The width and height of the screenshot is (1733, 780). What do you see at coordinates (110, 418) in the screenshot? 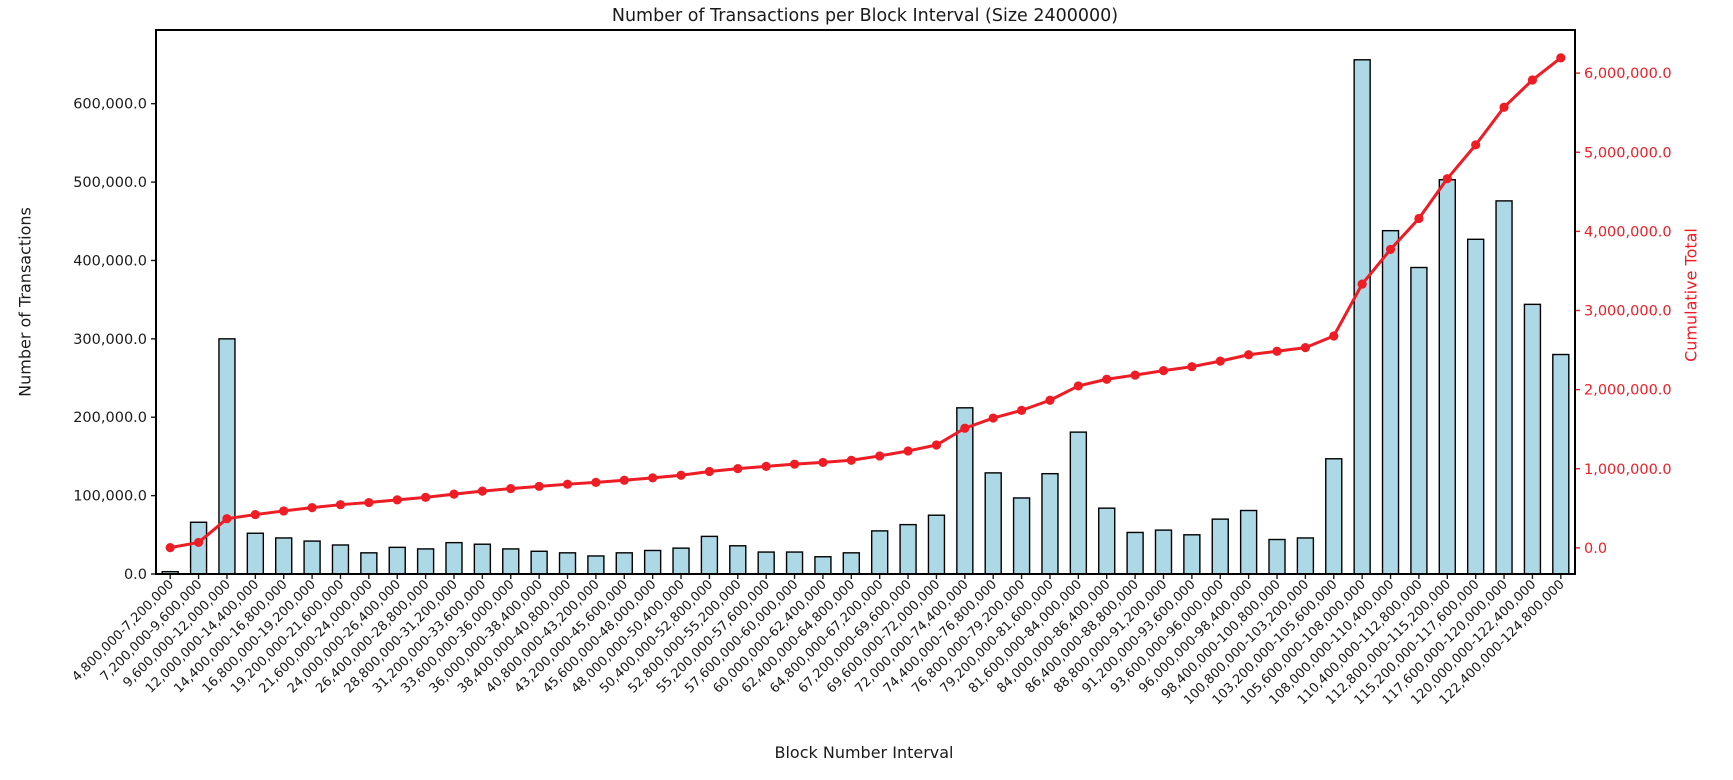
I see `y-axis-tick-label-left: 200,000.0` at bounding box center [110, 418].